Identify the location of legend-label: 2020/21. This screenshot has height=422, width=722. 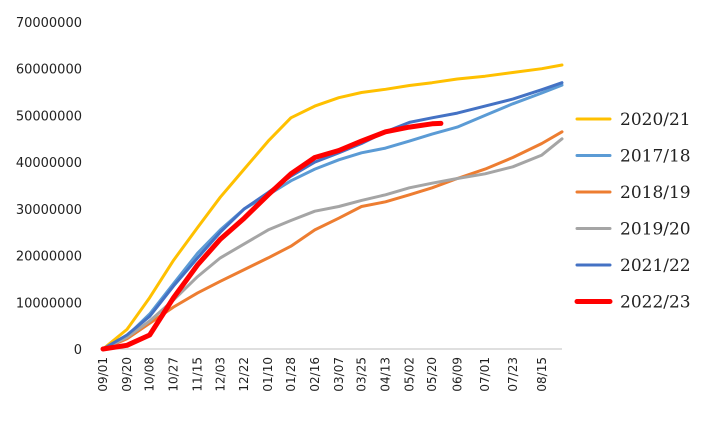
(655, 120).